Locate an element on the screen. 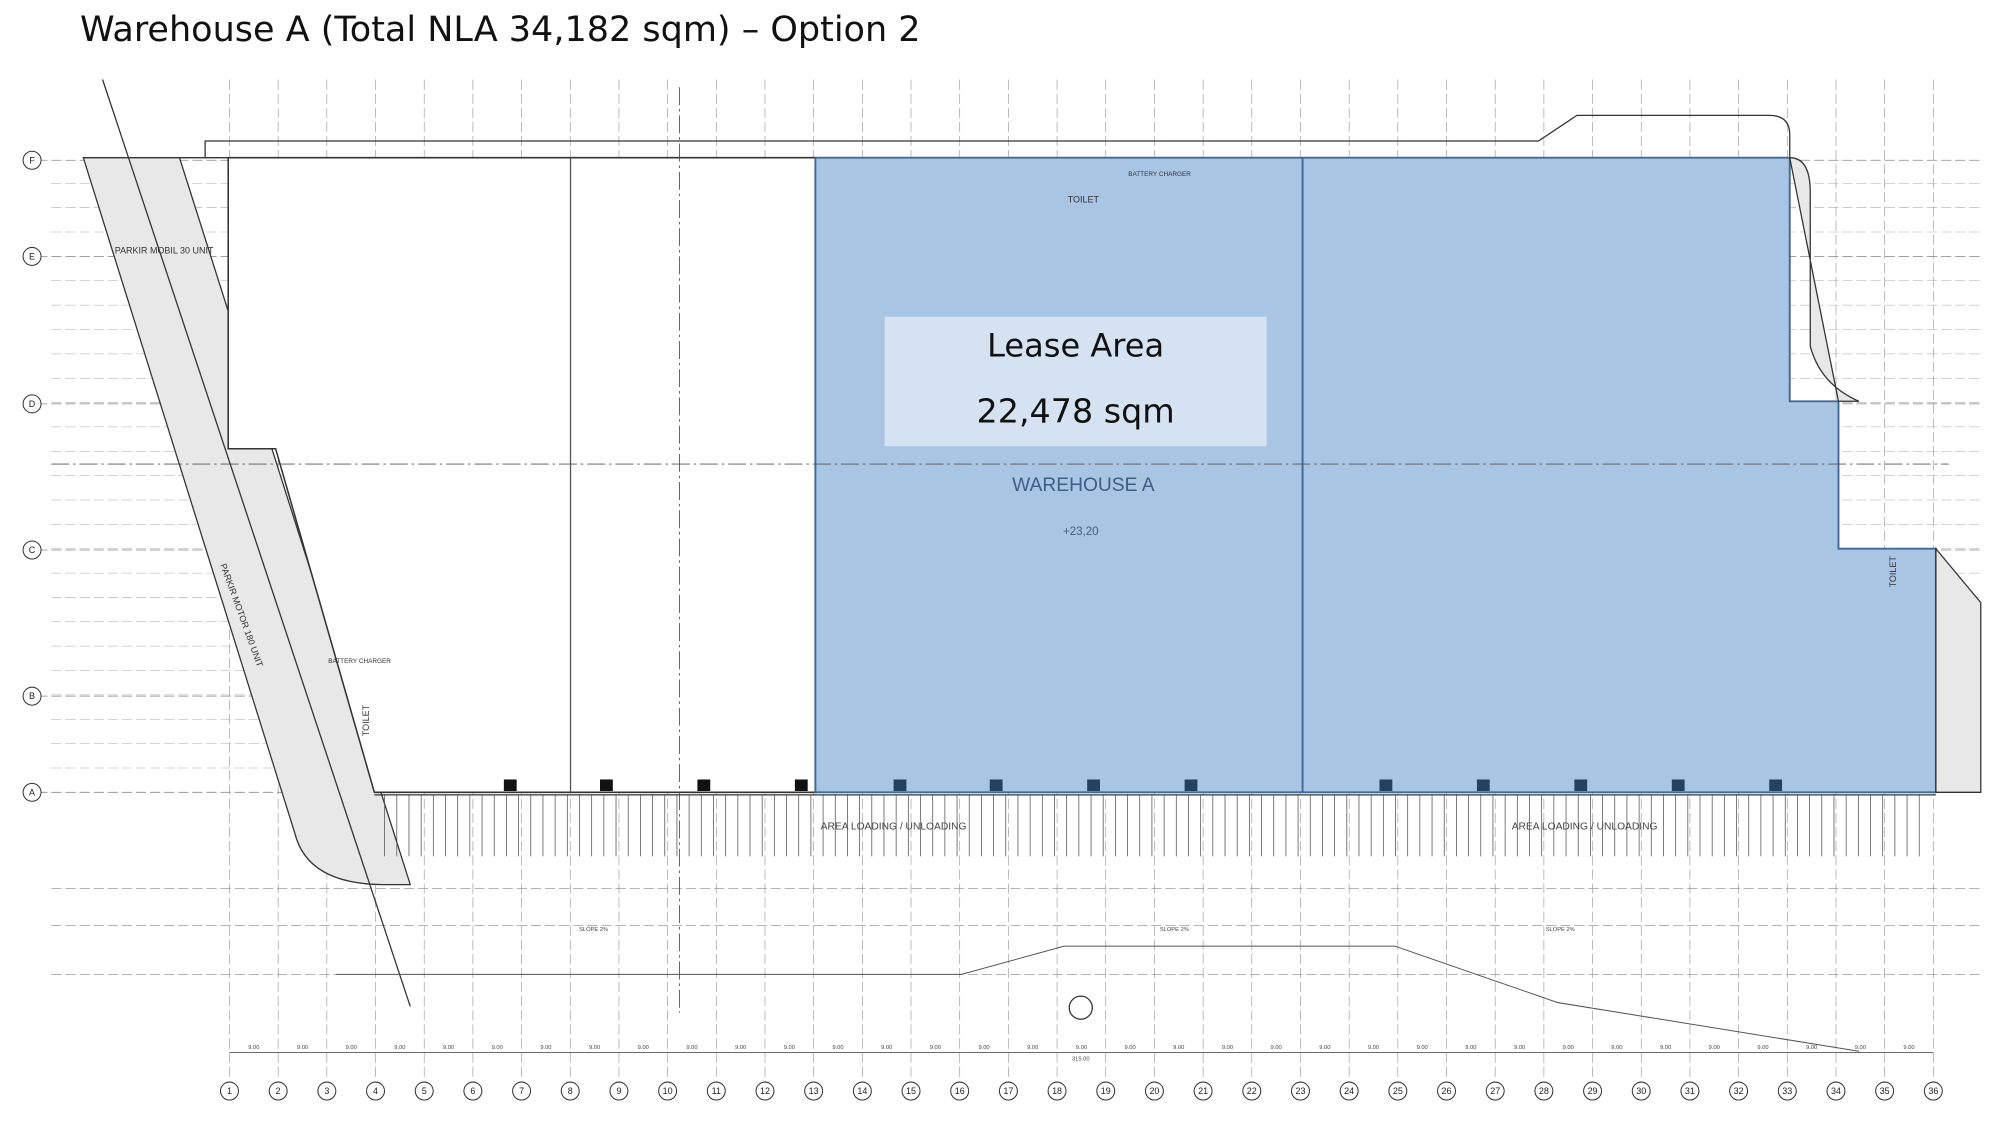 The height and width of the screenshot is (1125, 2000). column-label: 32 is located at coordinates (1739, 1091).